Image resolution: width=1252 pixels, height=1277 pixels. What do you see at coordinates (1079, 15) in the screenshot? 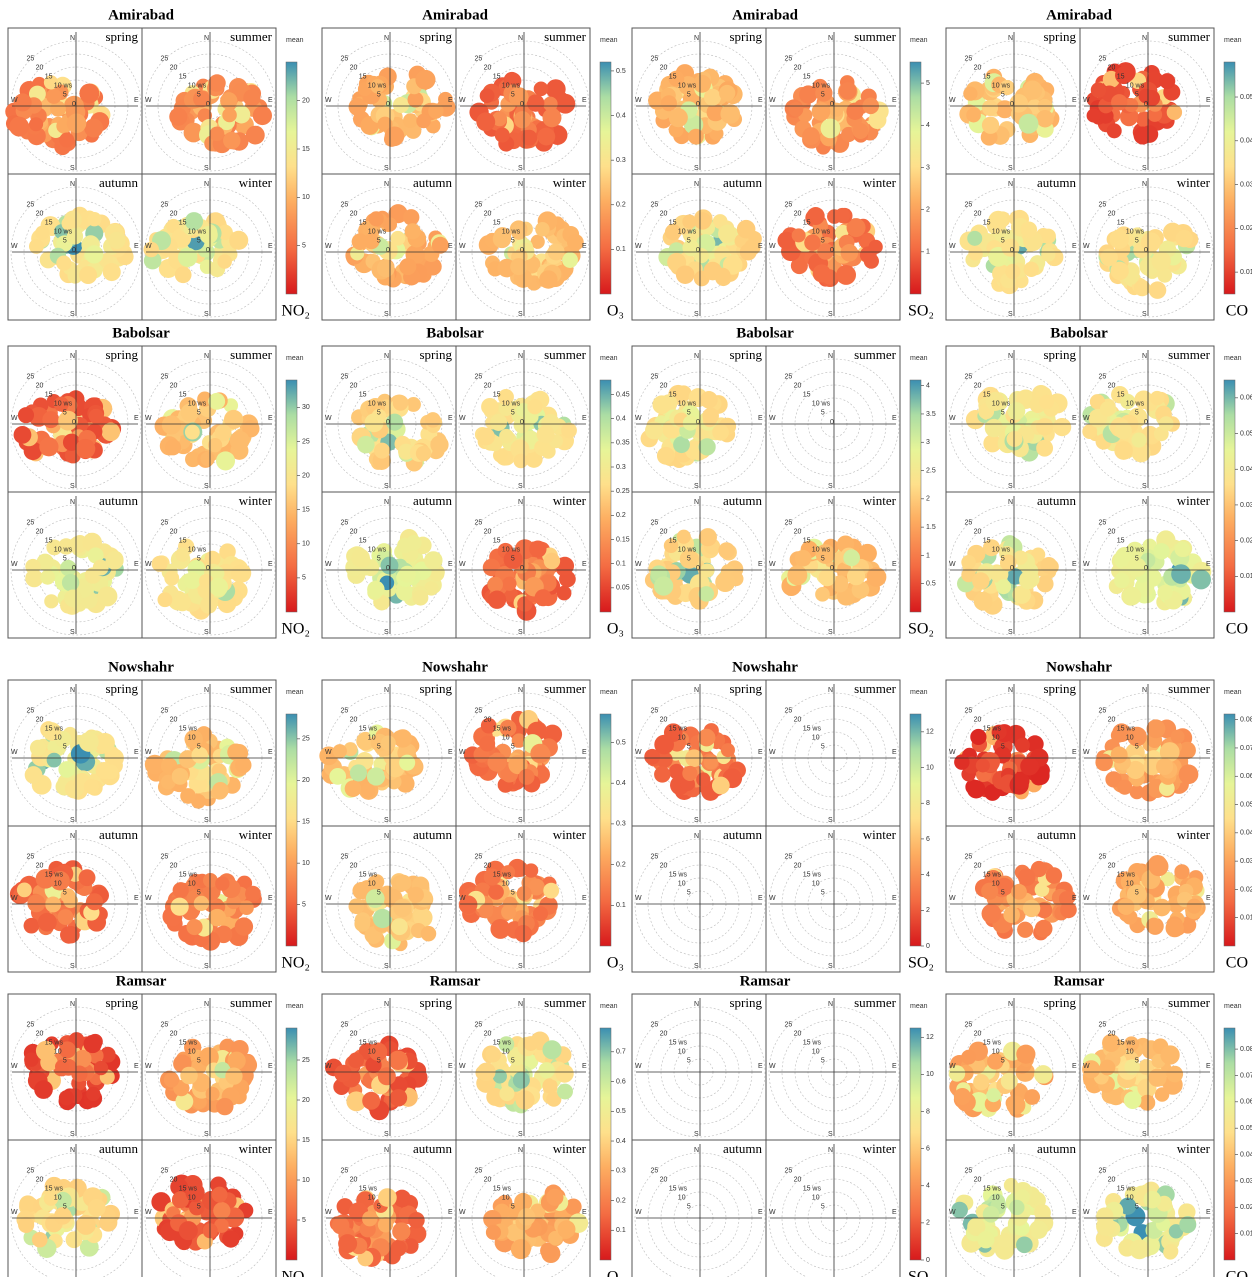
I see `panel-title: Amirabad` at bounding box center [1079, 15].